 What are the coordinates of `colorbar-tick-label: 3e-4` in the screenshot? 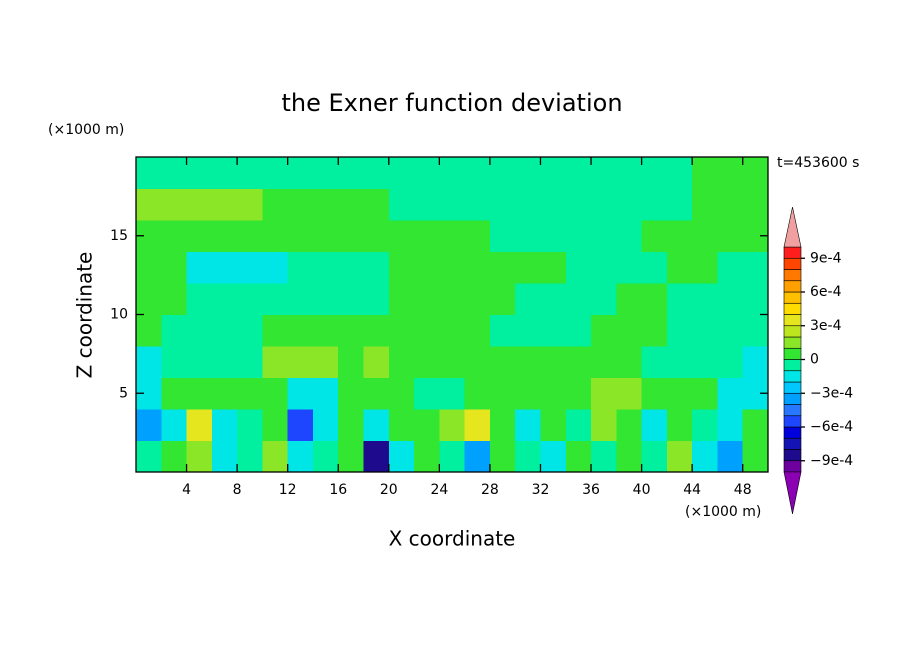 It's located at (826, 326).